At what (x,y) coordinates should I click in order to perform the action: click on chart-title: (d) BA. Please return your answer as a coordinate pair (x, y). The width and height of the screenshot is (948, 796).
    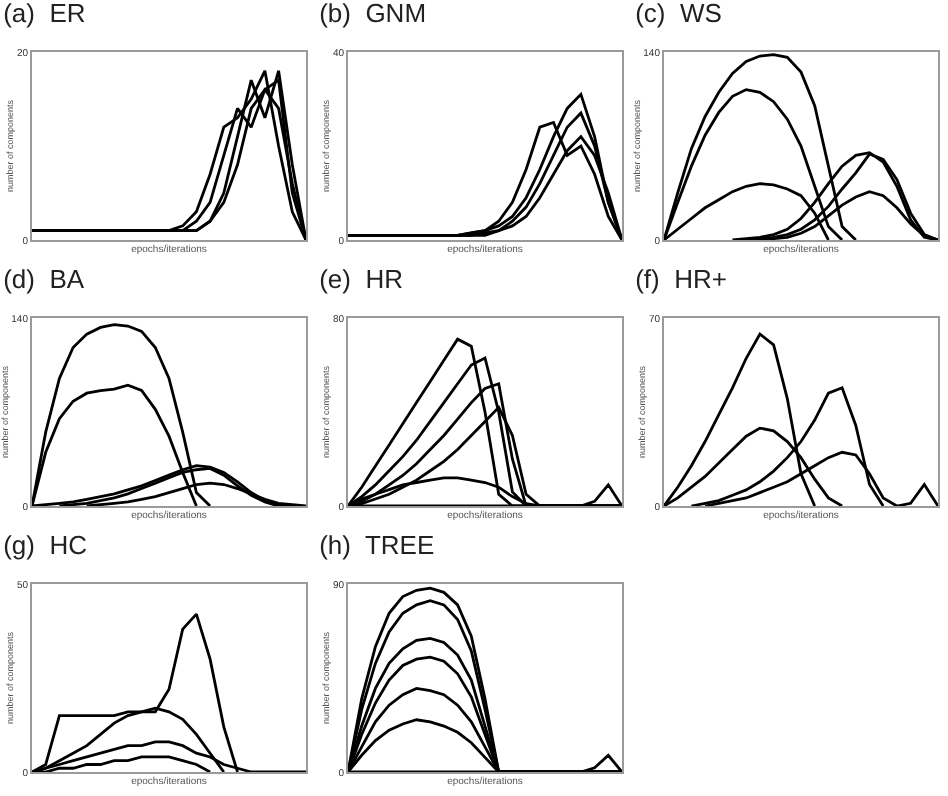
    Looking at the image, I should click on (44, 279).